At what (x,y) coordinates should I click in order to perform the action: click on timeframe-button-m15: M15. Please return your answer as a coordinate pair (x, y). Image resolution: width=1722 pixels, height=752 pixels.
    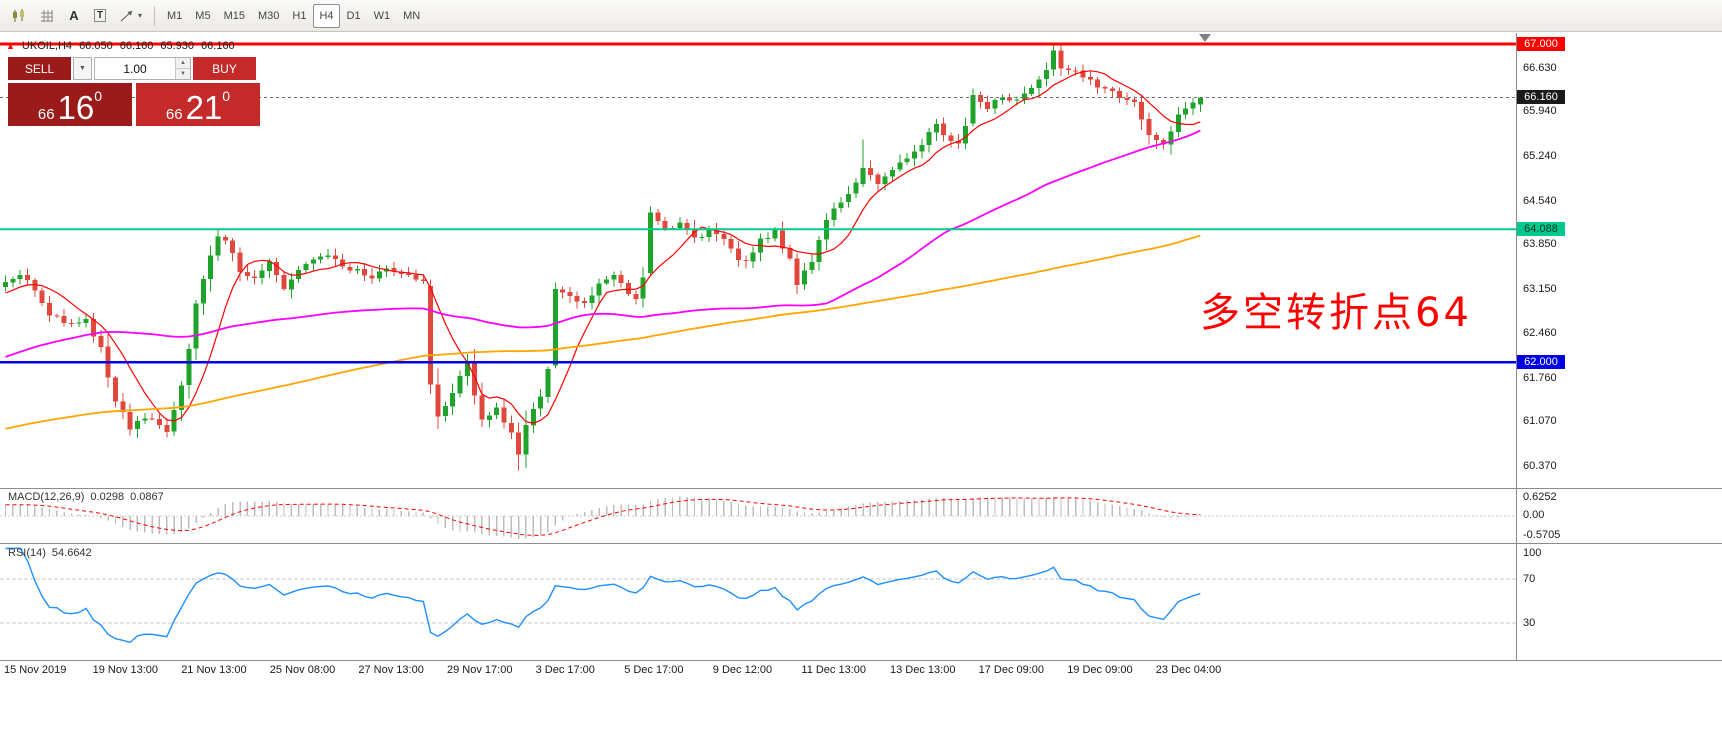
    Looking at the image, I should click on (234, 15).